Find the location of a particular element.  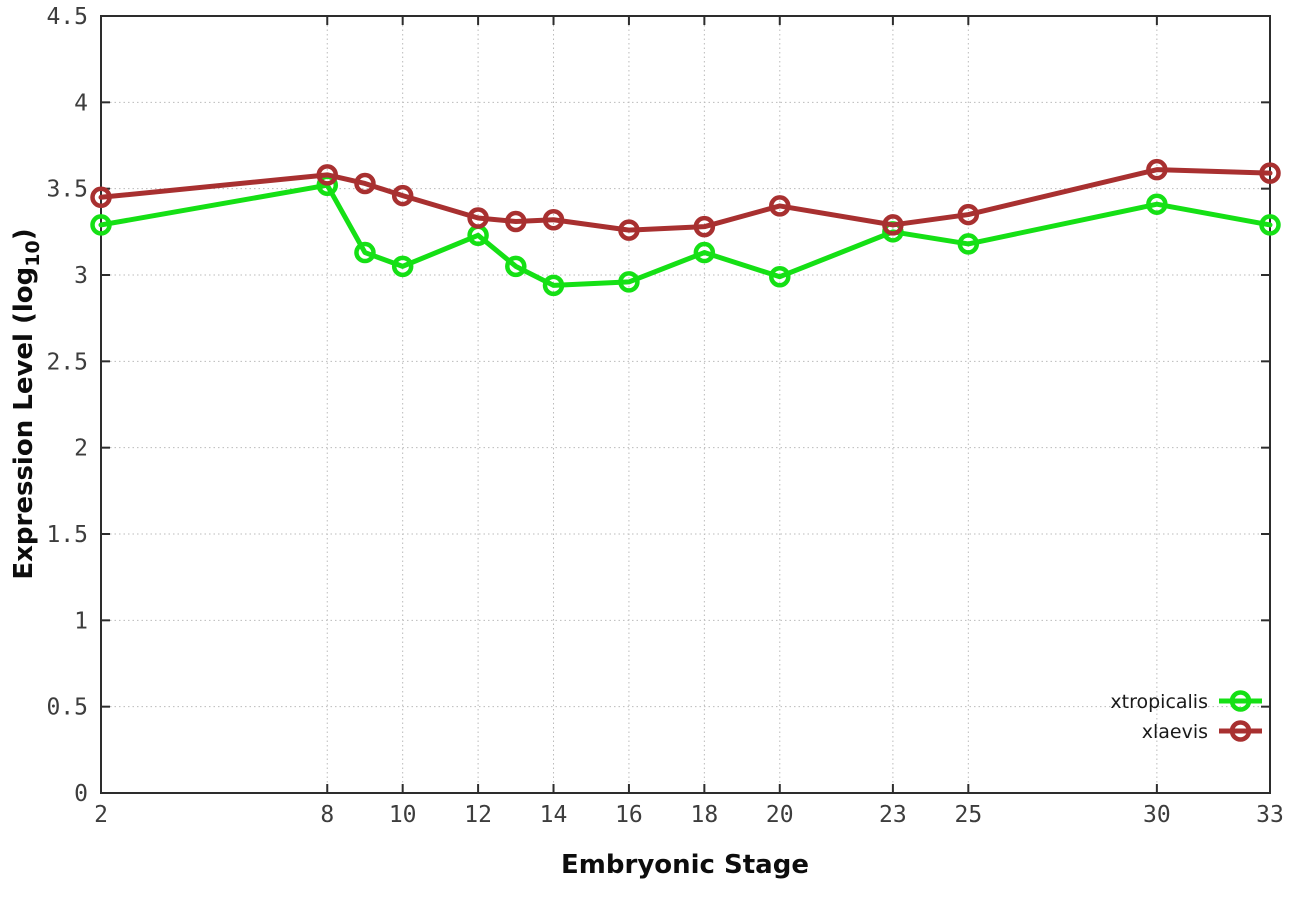

series-line-xtropicalis is located at coordinates (685, 235).